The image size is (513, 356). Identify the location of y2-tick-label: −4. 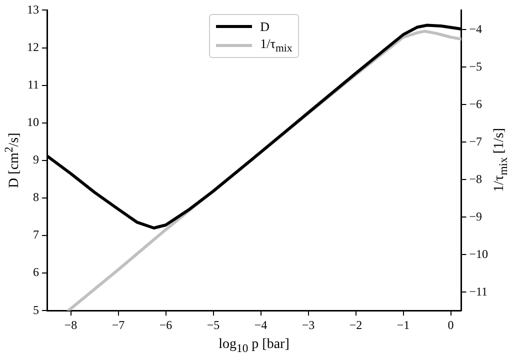
(475, 29).